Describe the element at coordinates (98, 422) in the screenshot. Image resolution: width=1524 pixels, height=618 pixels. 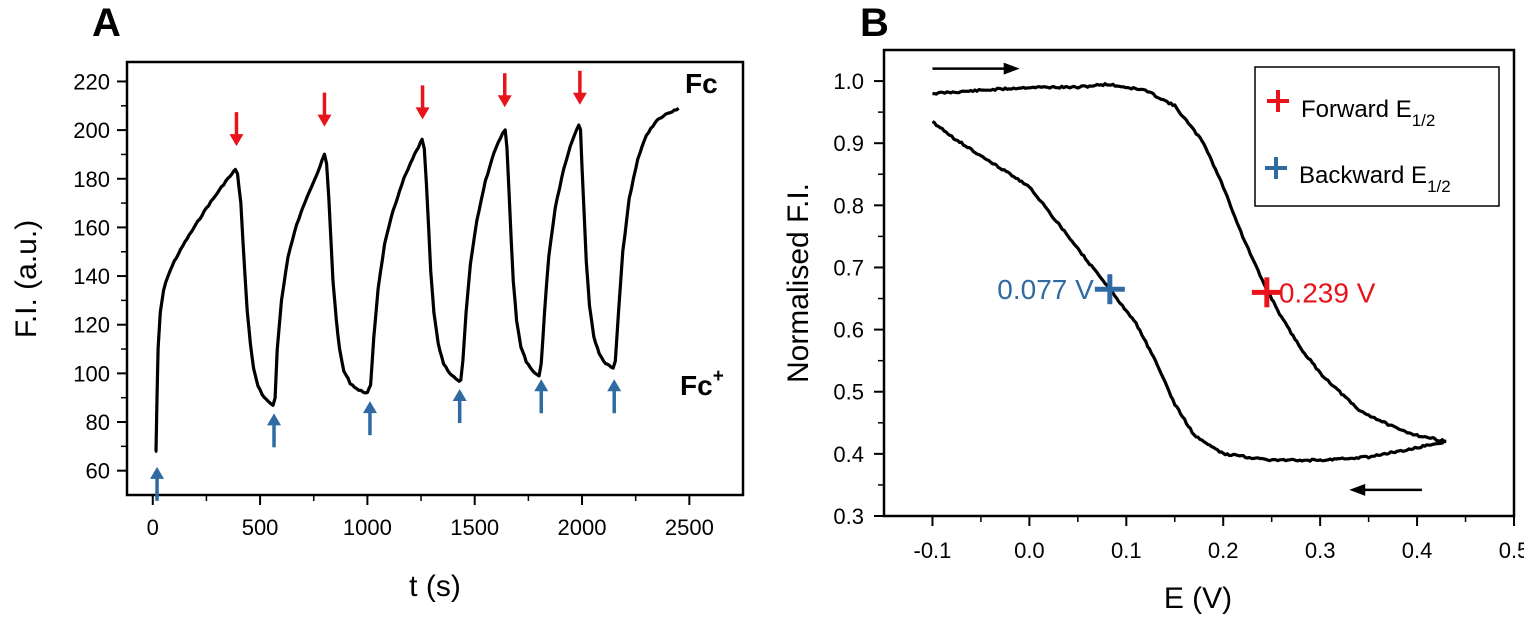
I see `panel-a-y-tick-label: 80` at that location.